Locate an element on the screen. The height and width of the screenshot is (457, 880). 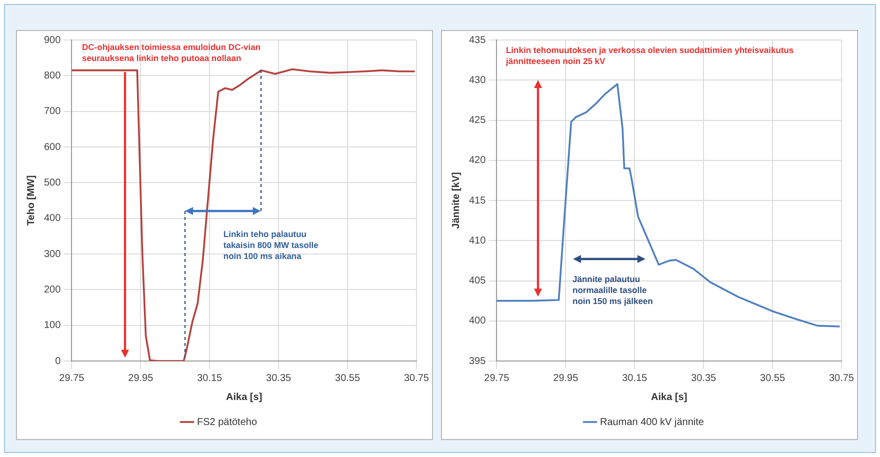
annotation: Linkin teho palautuu takaisin 800 MW tasolle noin 100 ms aikana is located at coordinates (271, 245).